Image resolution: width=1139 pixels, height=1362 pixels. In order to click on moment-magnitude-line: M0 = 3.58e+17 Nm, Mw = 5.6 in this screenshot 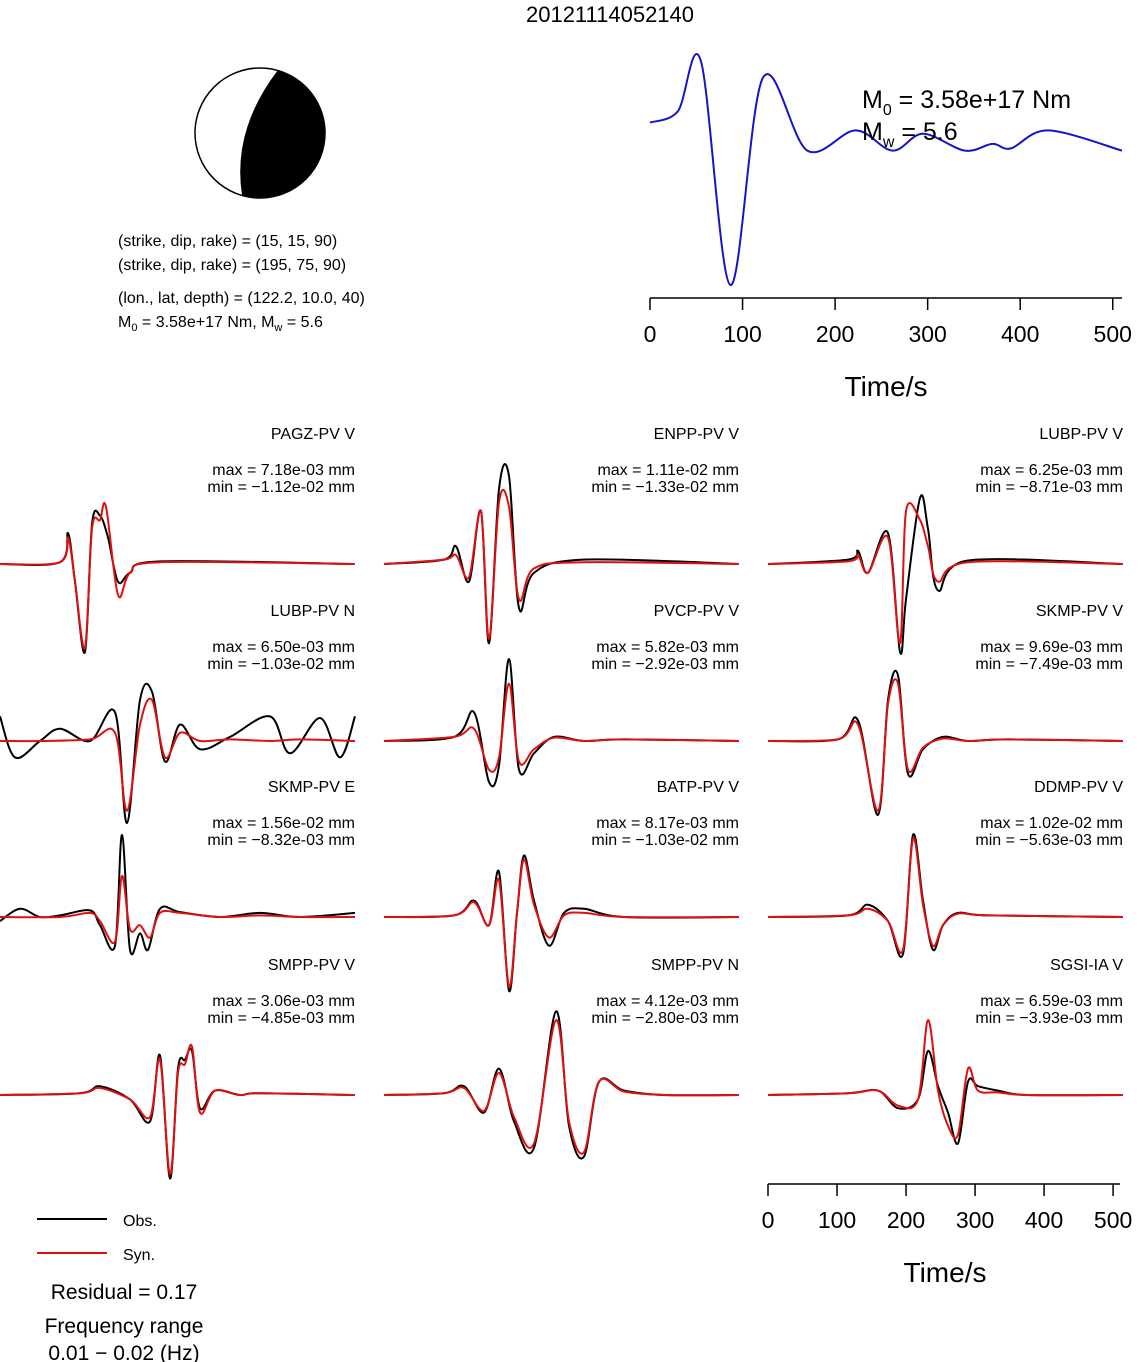, I will do `click(220, 324)`.